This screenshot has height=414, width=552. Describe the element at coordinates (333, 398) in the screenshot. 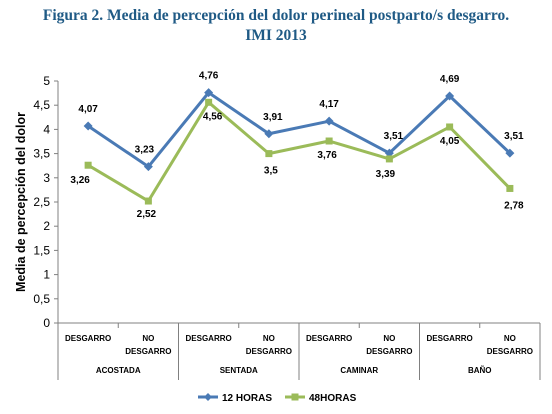

I see `legend-label: 48HORAS` at that location.